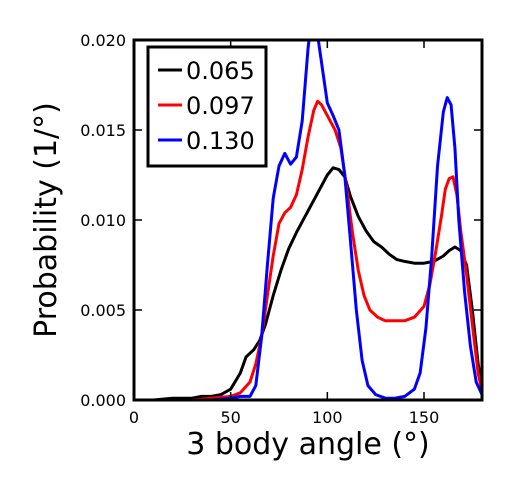  I want to click on legend-label-0: 0.065, so click(220, 71).